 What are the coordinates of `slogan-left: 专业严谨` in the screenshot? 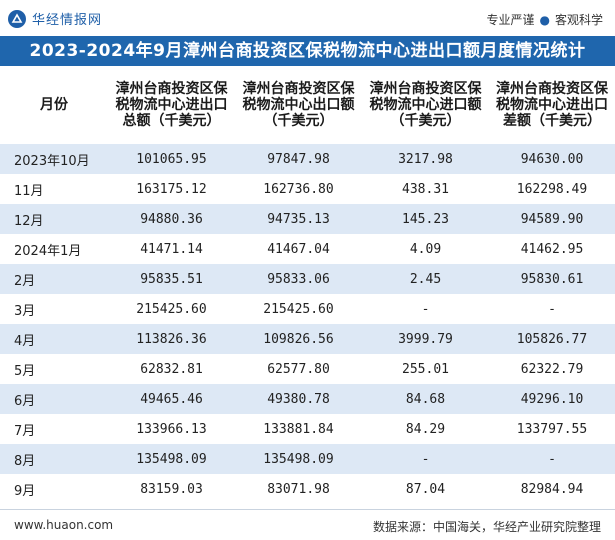 It's located at (510, 20).